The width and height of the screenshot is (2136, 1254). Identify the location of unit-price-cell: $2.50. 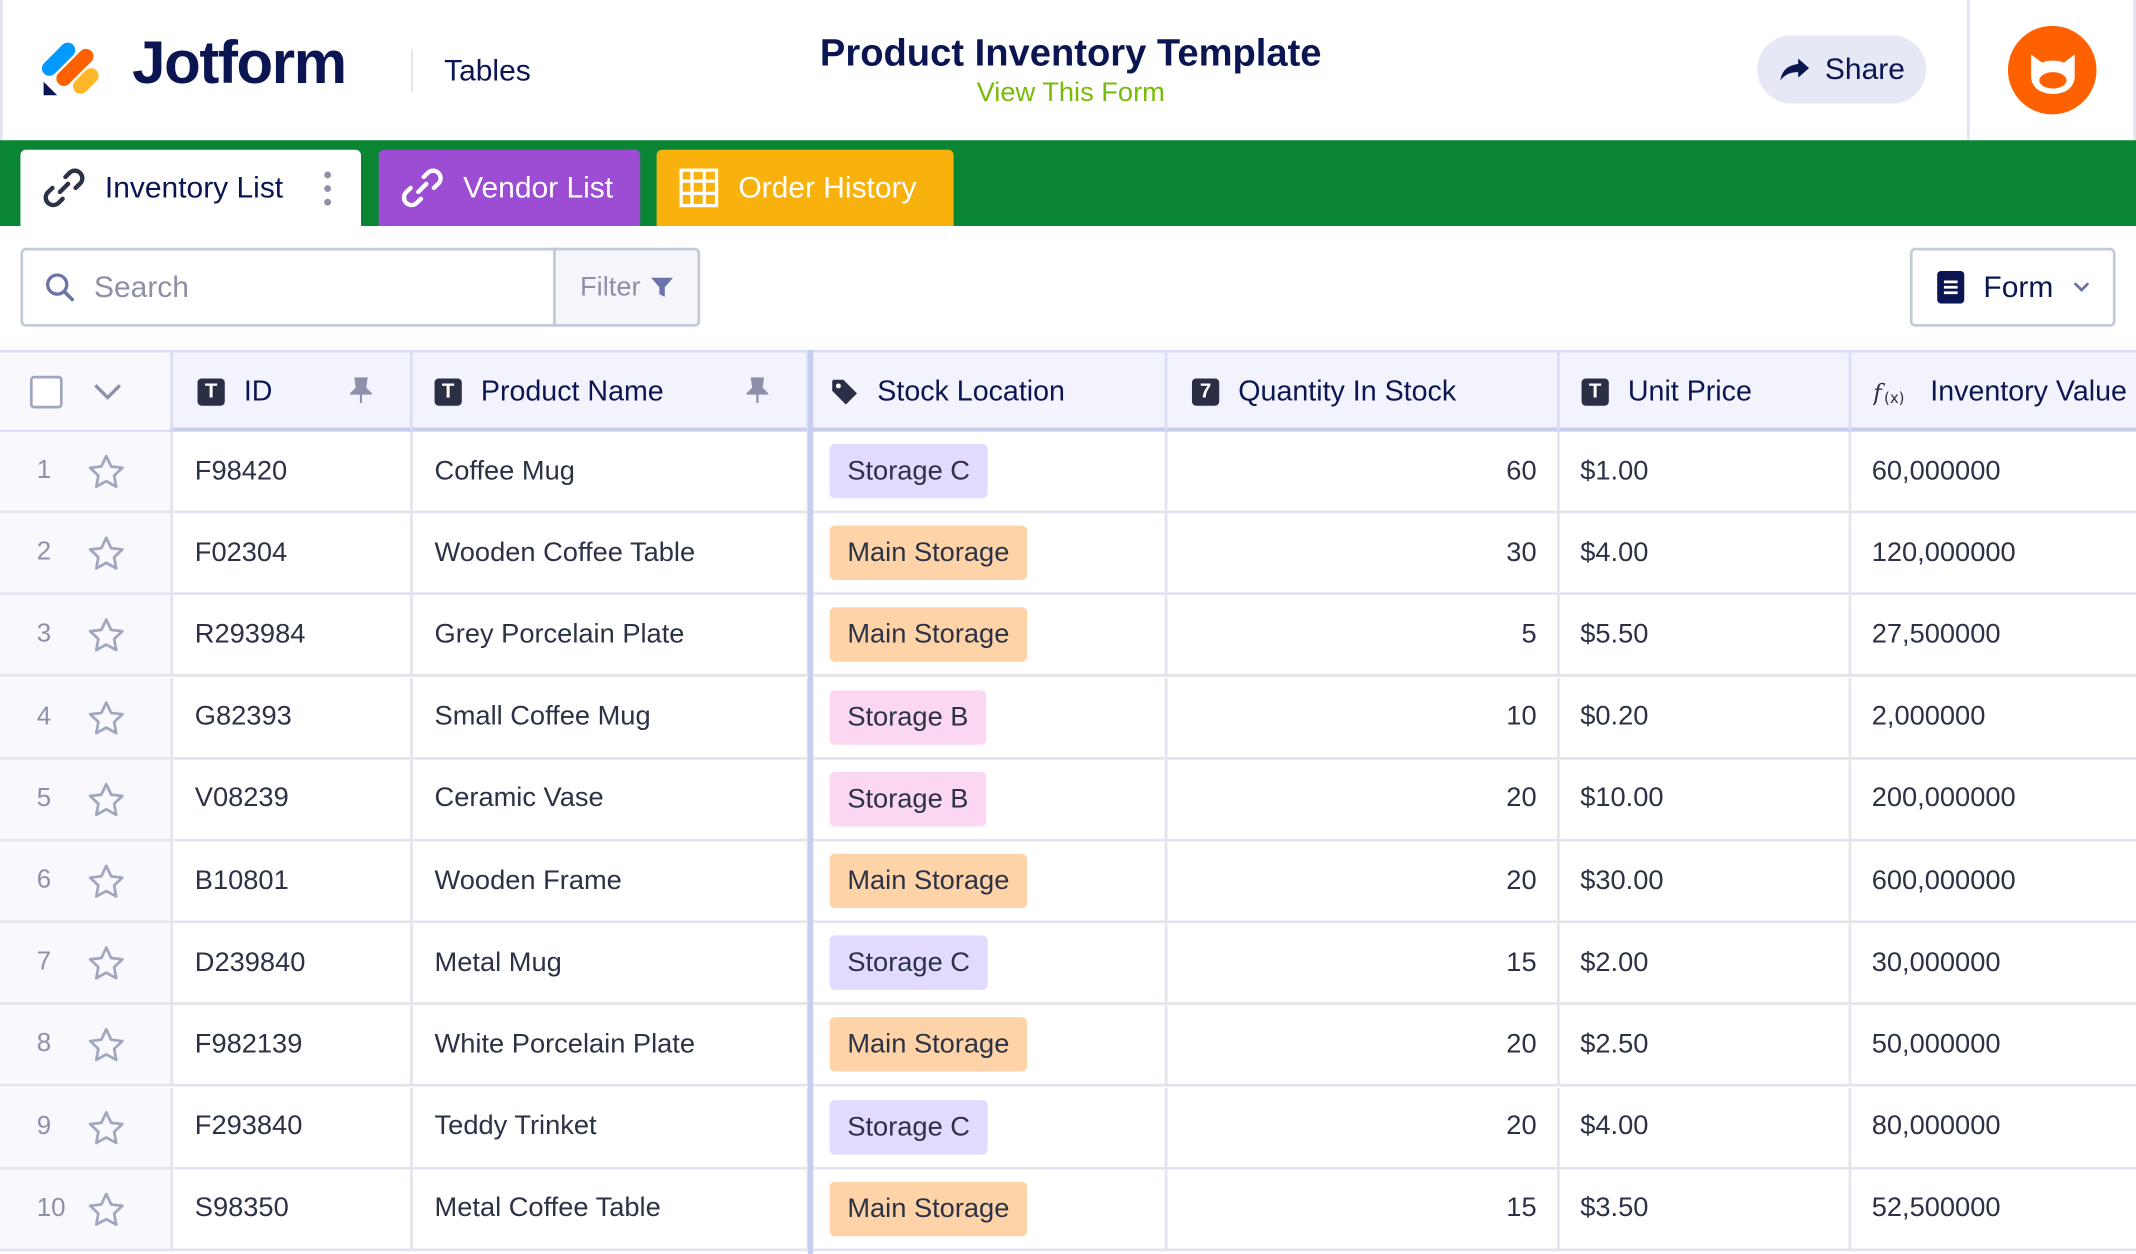
(1706, 1045).